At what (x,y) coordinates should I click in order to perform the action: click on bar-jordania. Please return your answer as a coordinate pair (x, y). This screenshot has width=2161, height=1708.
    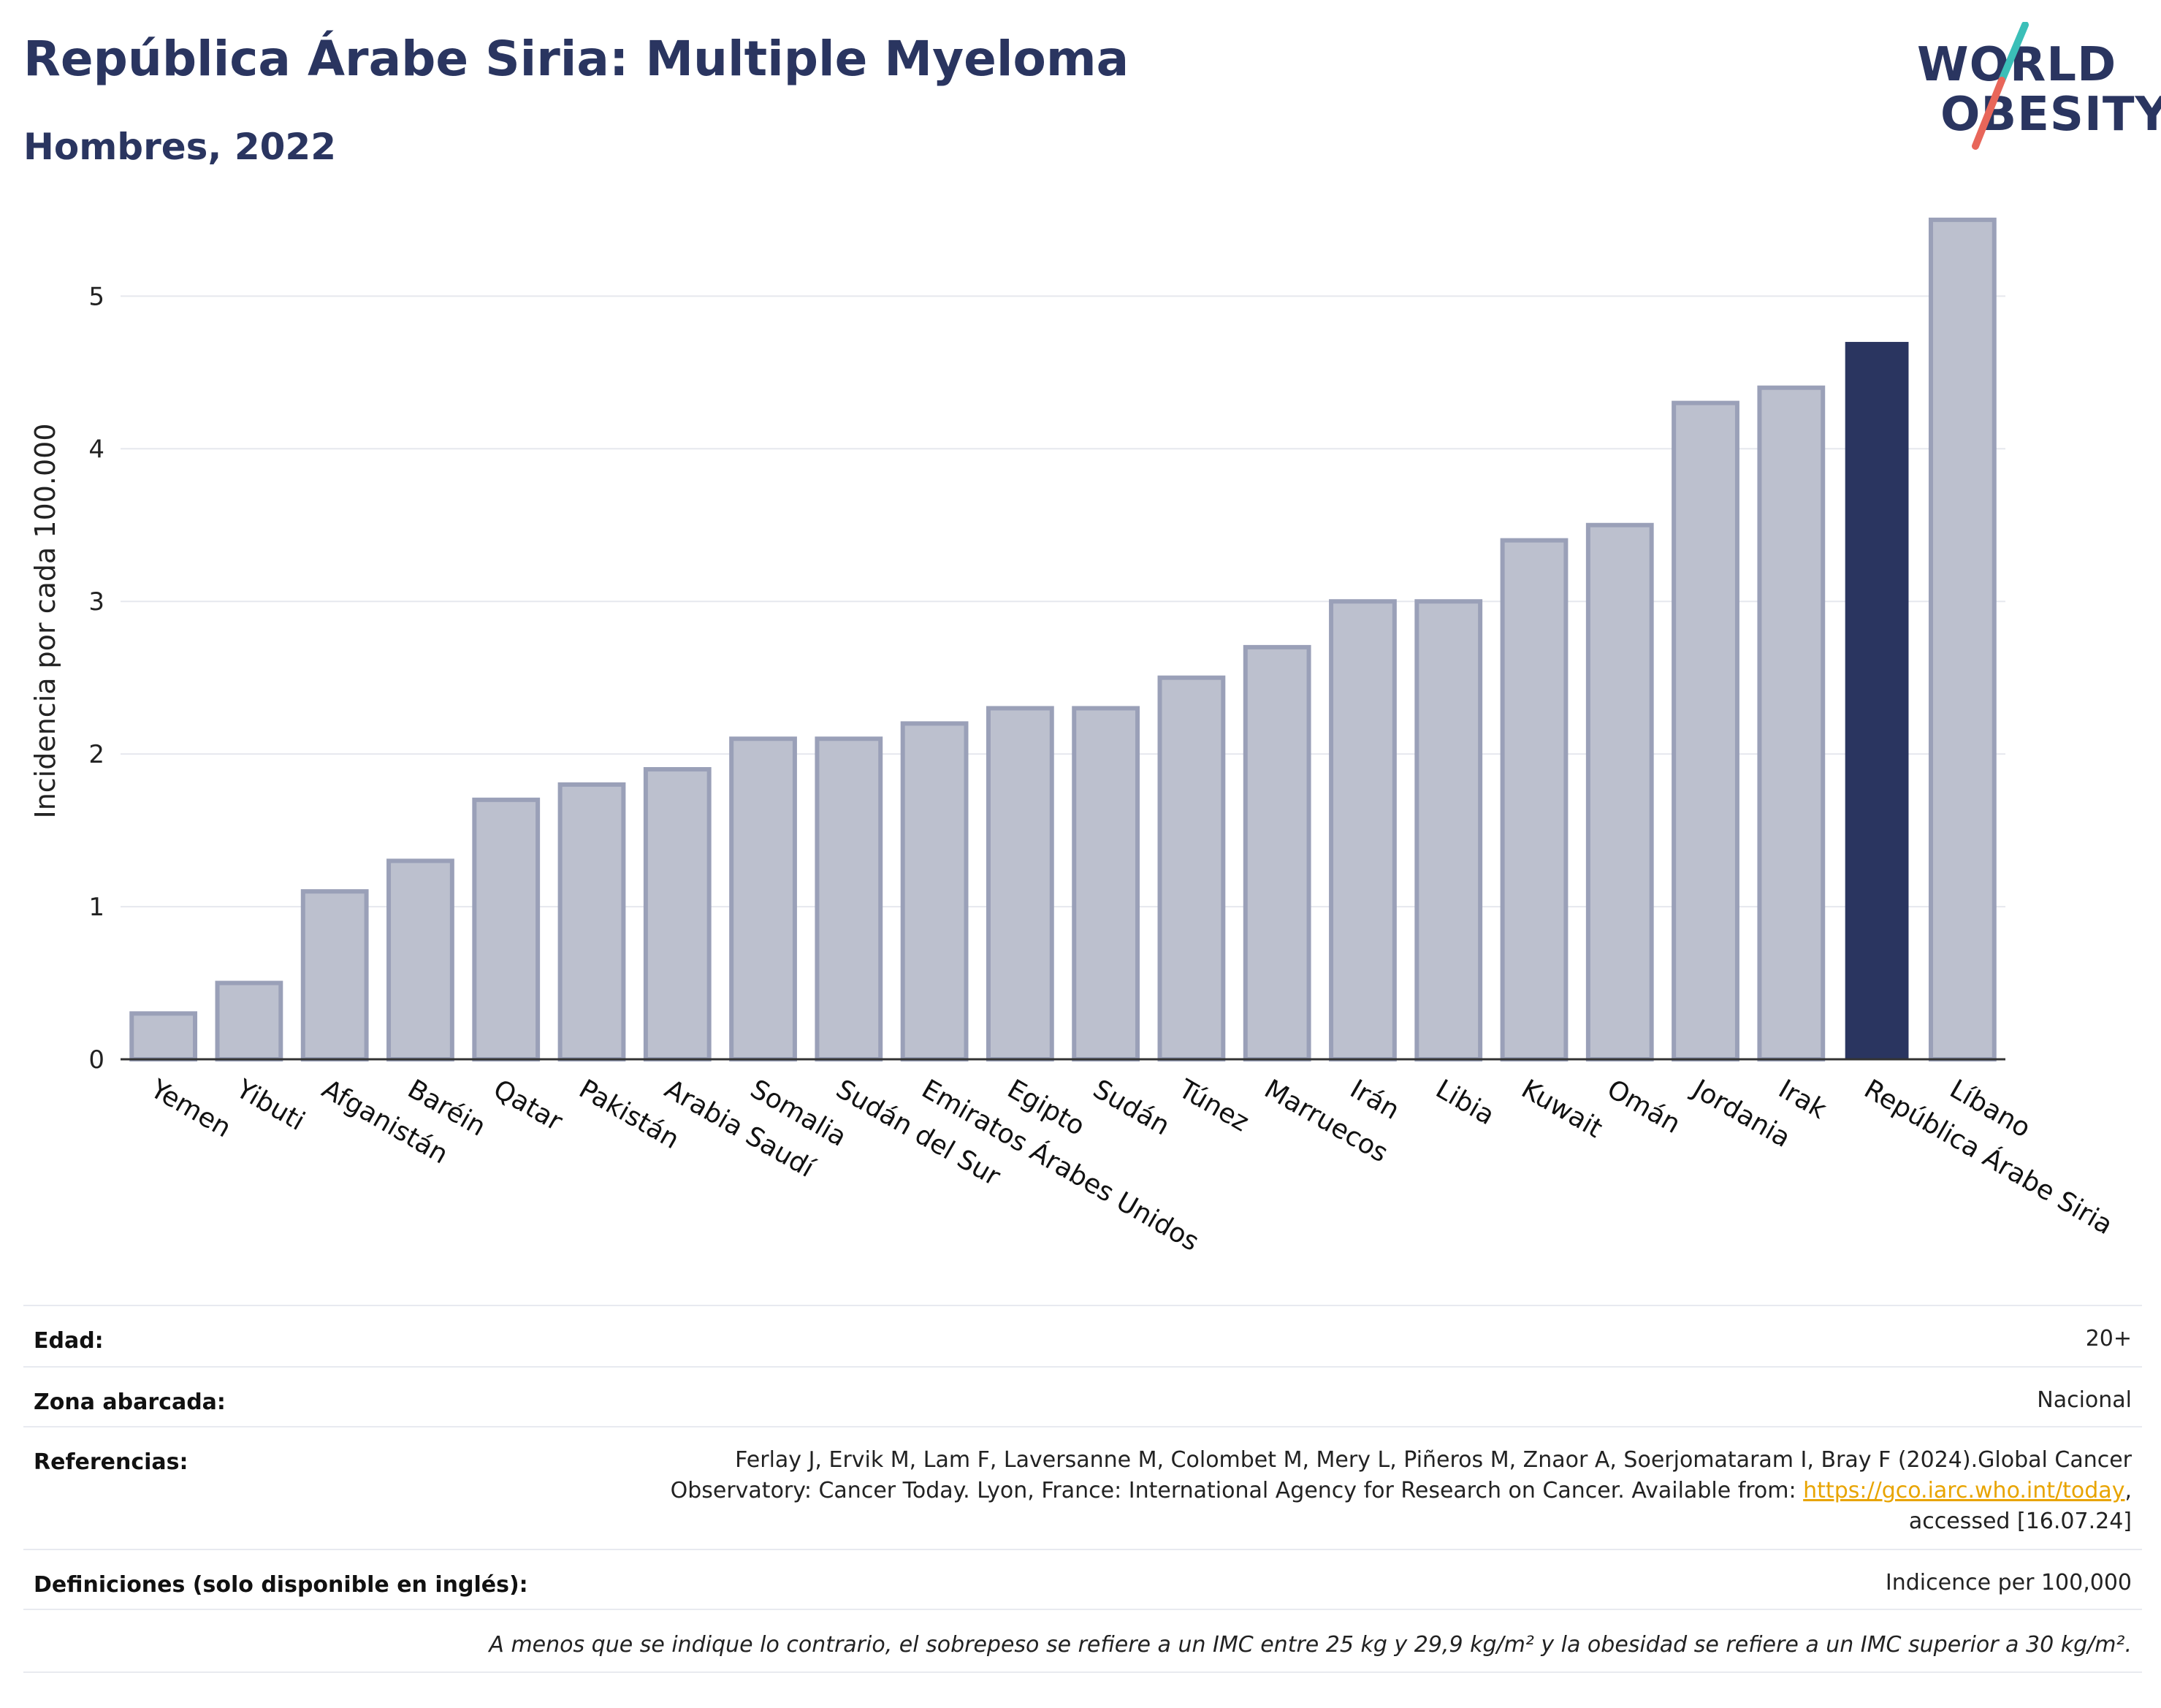
    Looking at the image, I should click on (1705, 731).